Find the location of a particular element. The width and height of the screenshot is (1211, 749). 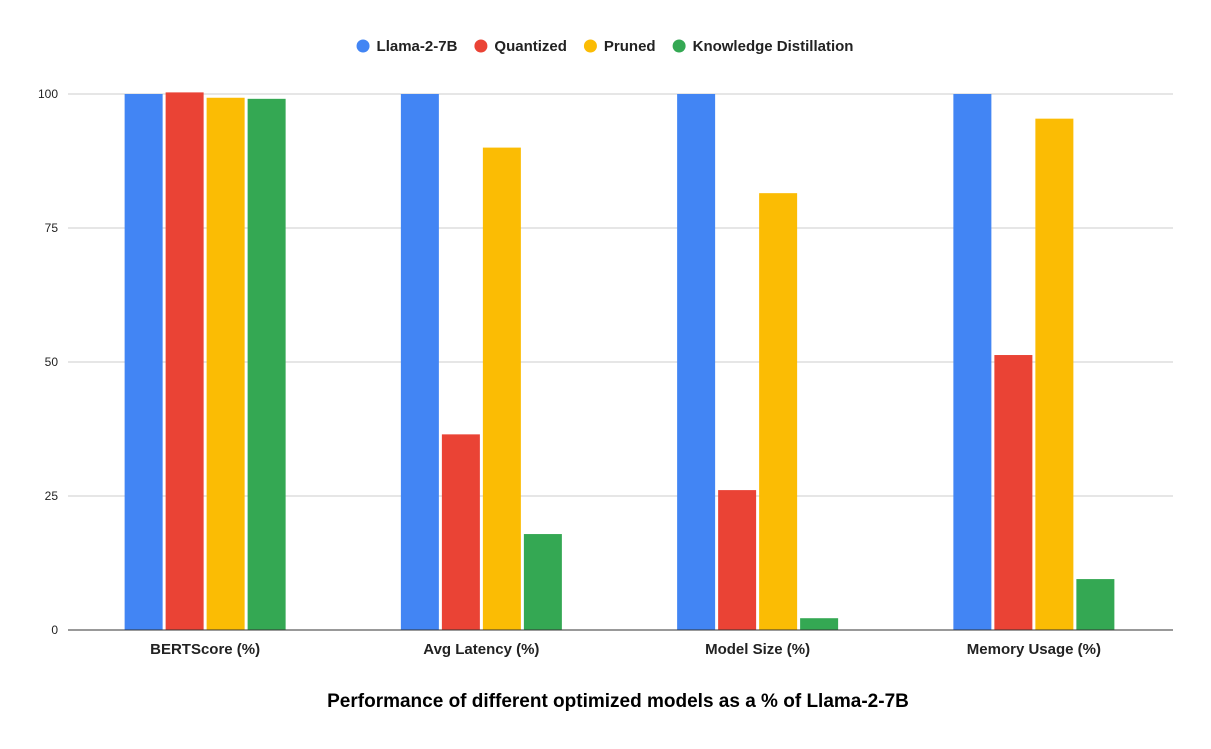

x-tick-label: Memory Usage (%) is located at coordinates (1034, 649).